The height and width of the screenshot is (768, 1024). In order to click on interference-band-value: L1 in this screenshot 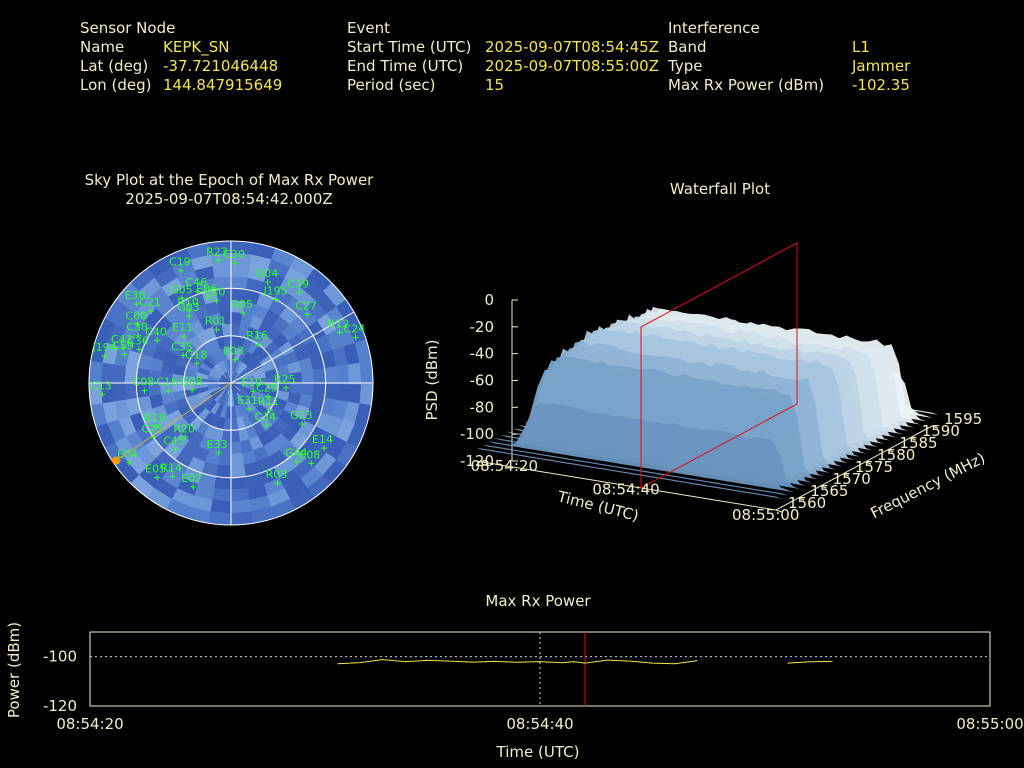, I will do `click(861, 47)`.